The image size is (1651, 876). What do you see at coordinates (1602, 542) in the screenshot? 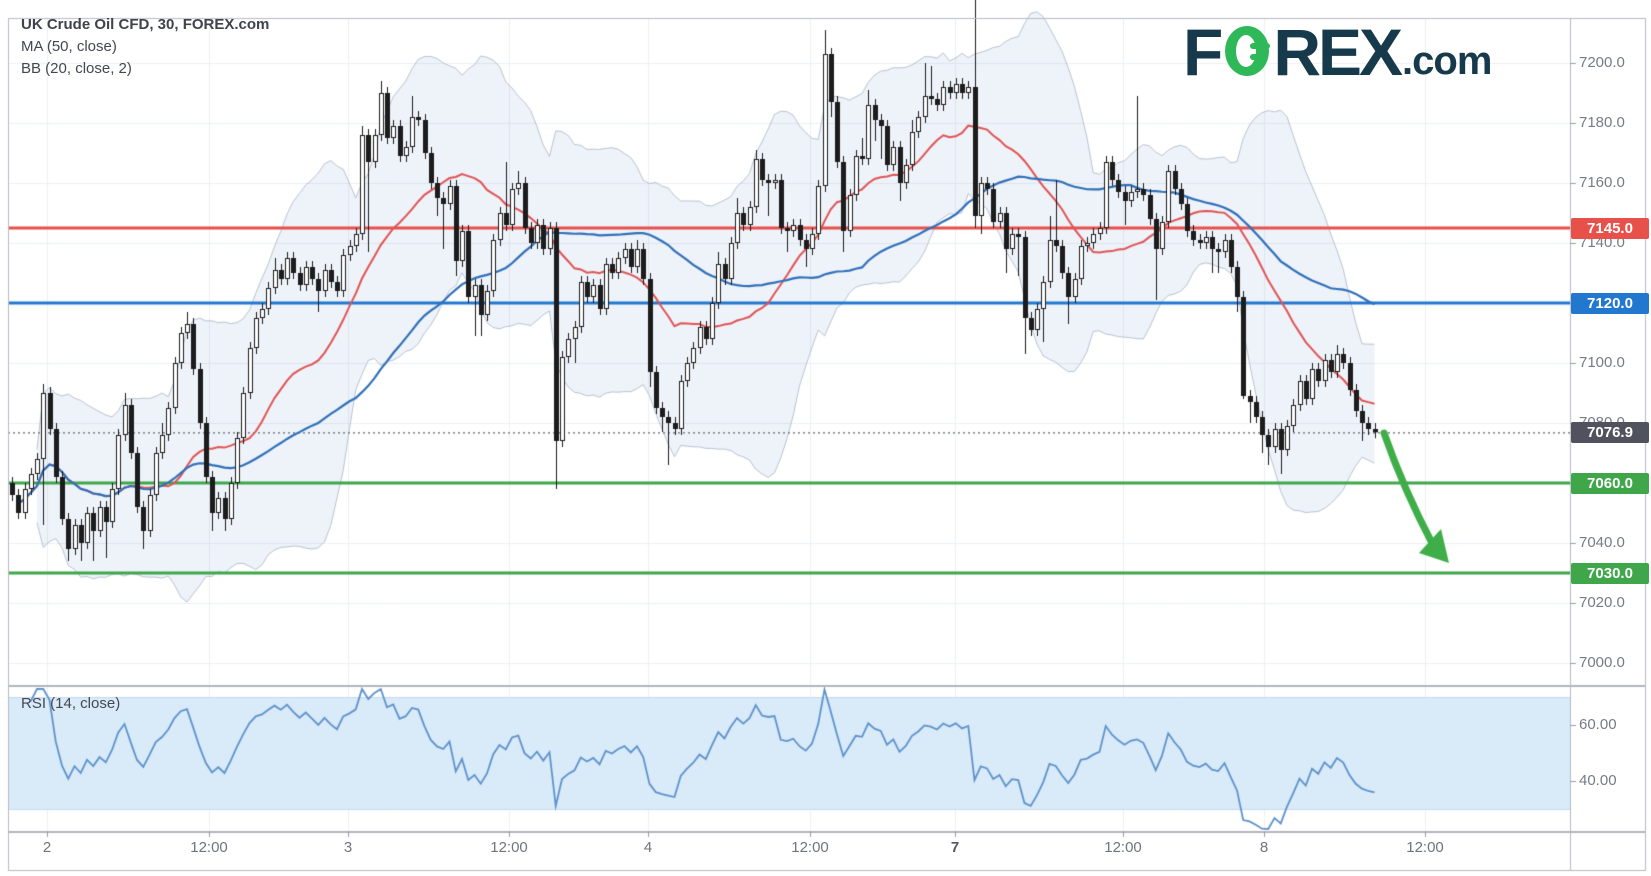
I see `price-tick-label: 7040.0` at bounding box center [1602, 542].